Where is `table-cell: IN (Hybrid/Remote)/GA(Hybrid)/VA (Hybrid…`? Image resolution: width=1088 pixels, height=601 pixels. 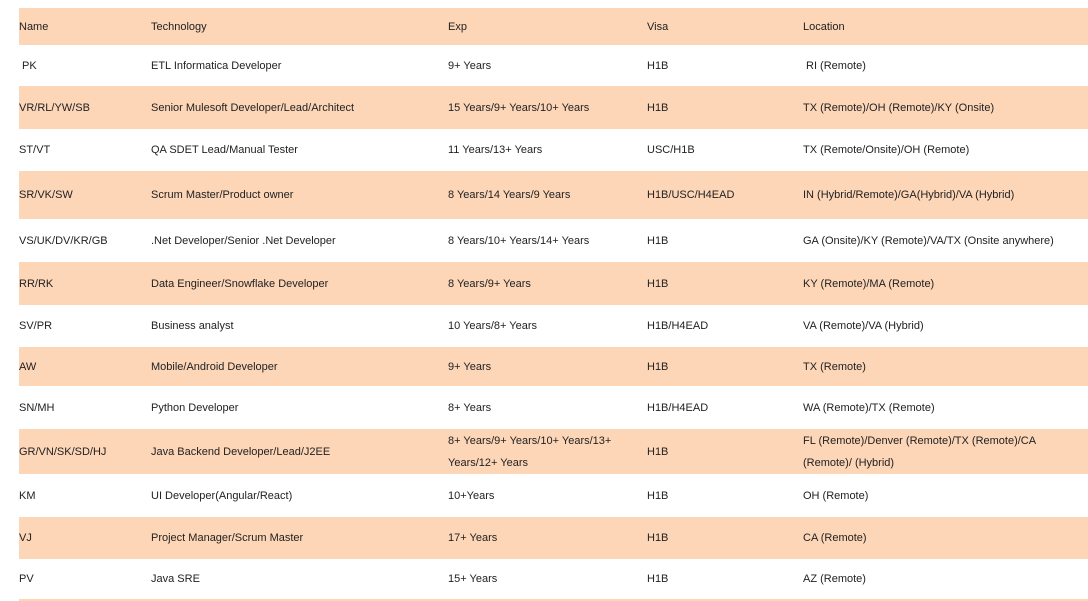
table-cell: IN (Hybrid/Remote)/GA(Hybrid)/VA (Hybrid… is located at coordinates (945, 195).